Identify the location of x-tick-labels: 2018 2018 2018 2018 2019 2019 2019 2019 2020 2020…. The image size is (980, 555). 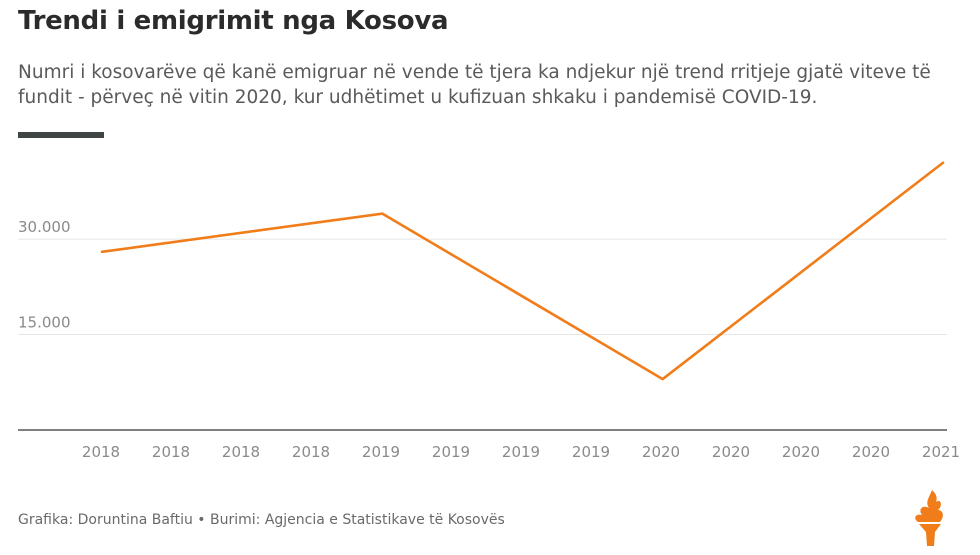
(521, 452).